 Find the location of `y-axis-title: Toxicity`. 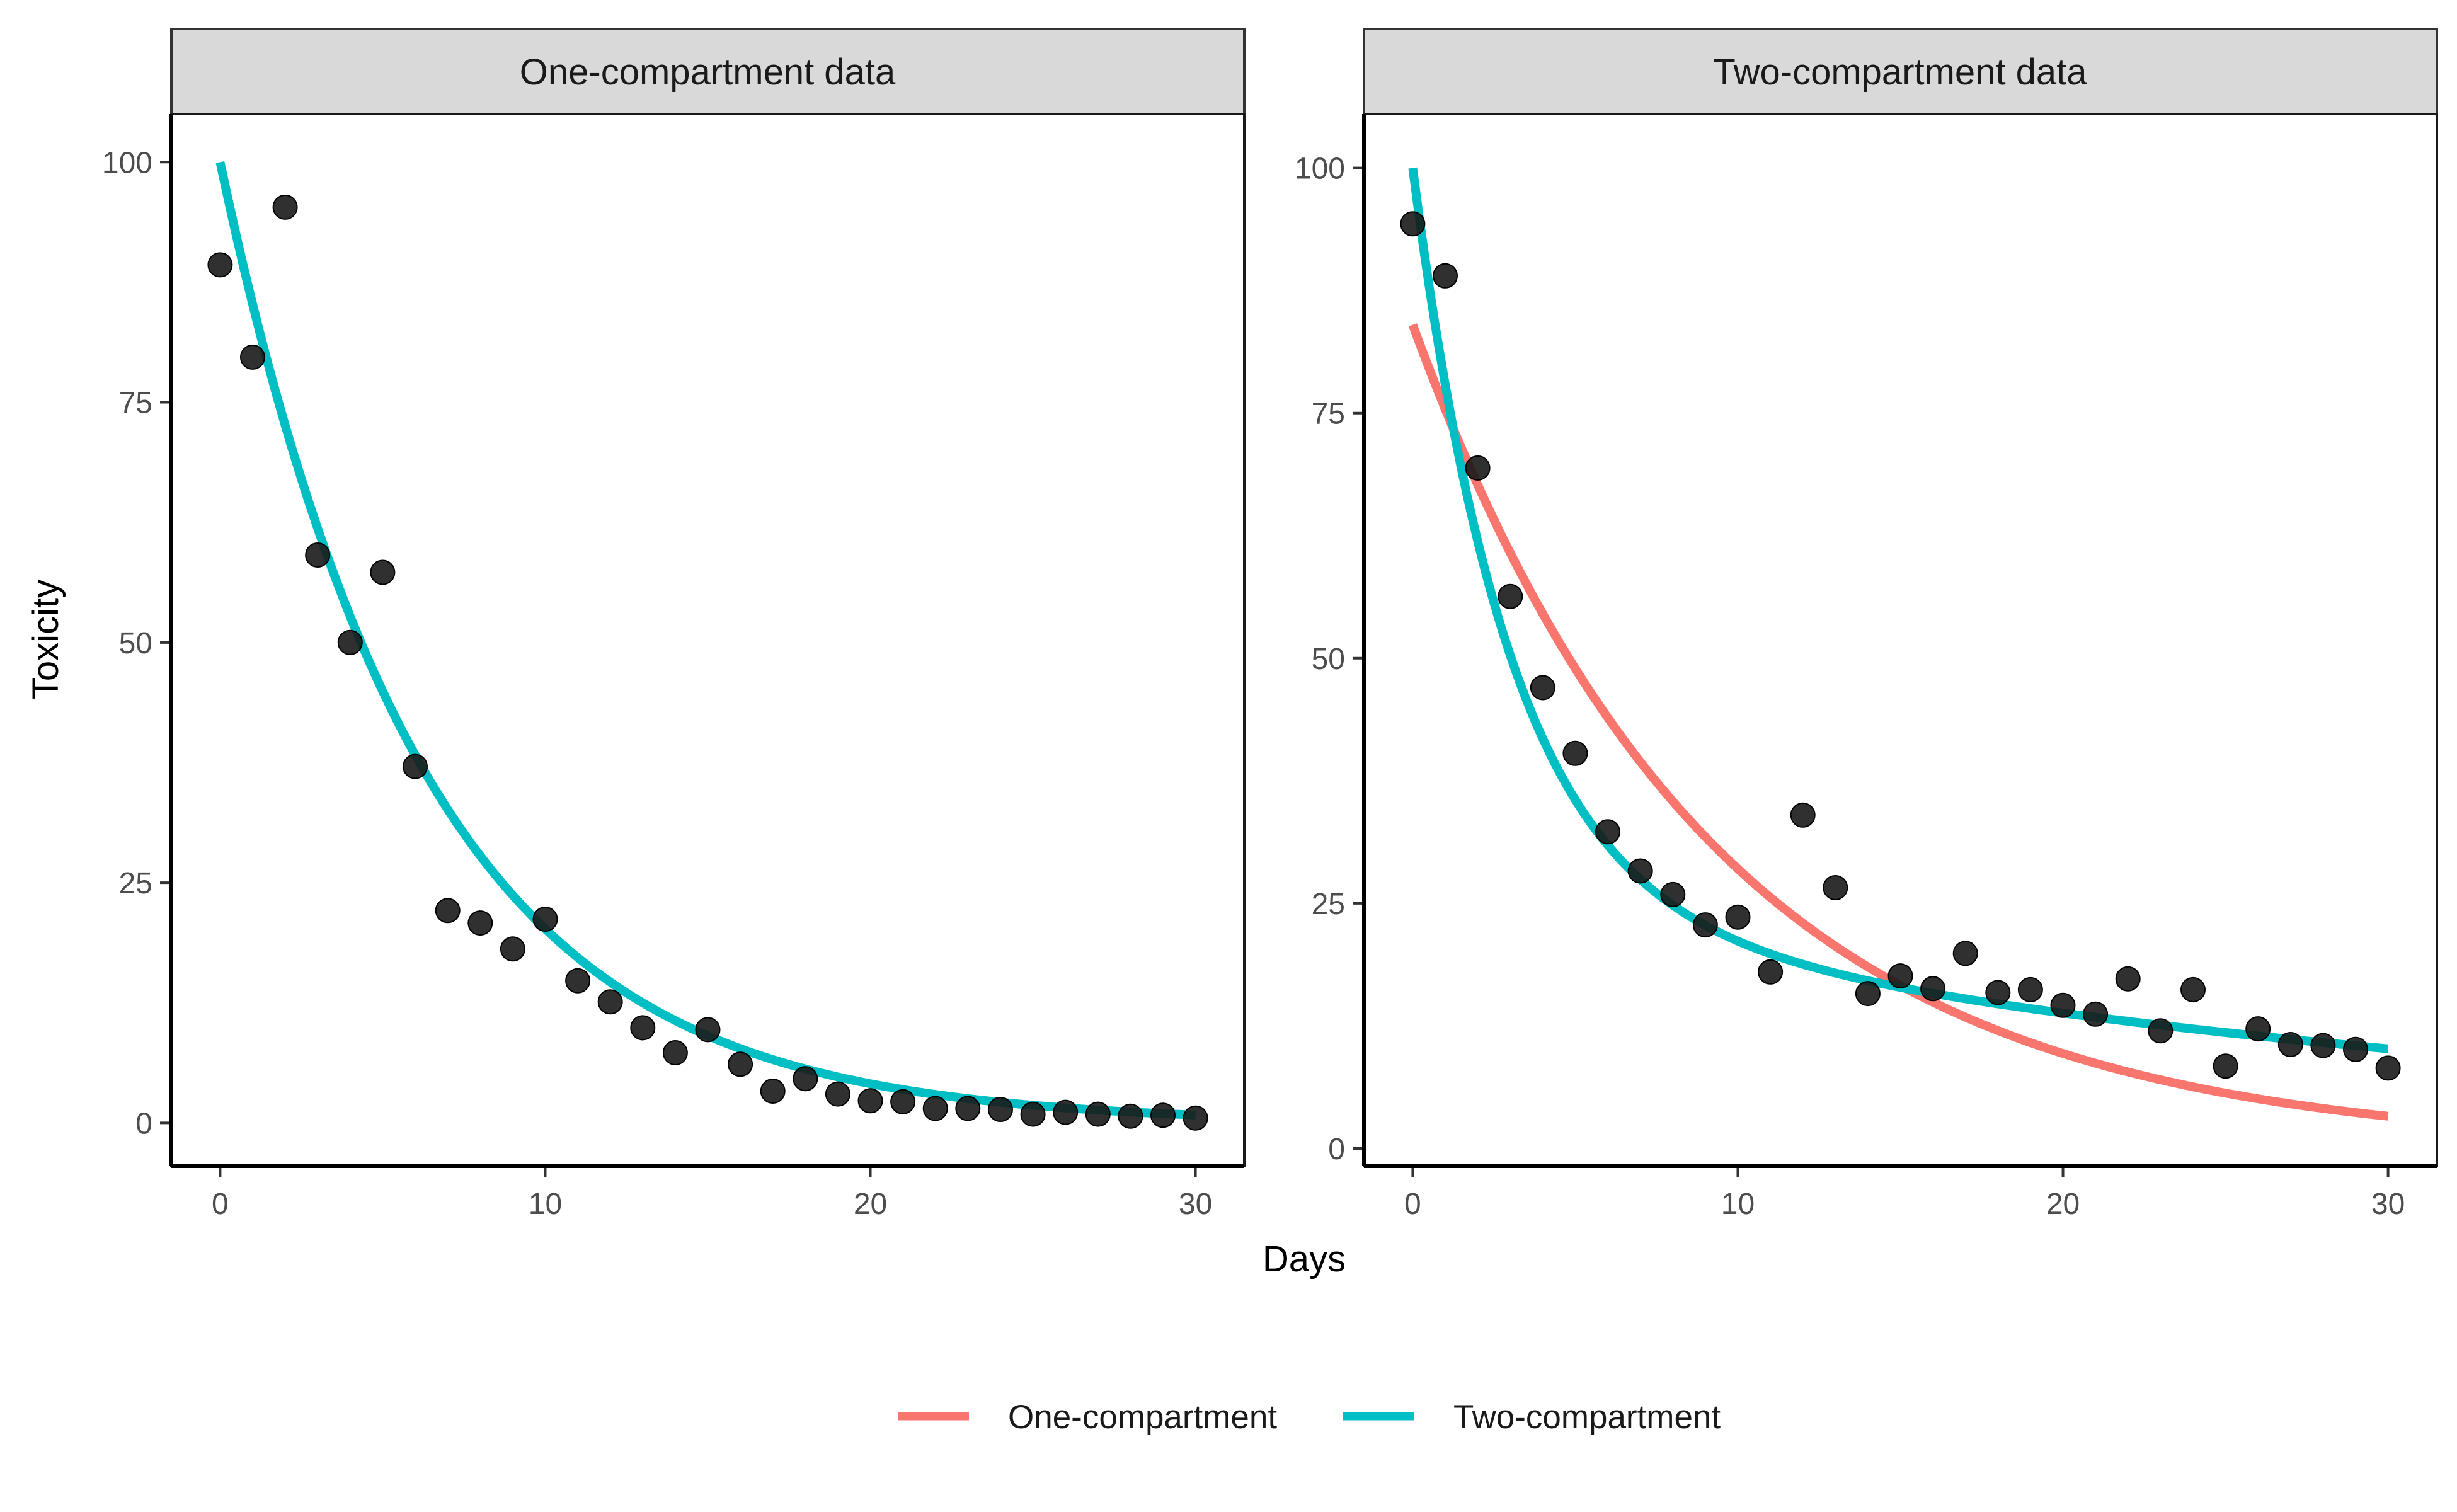

y-axis-title: Toxicity is located at coordinates (45, 639).